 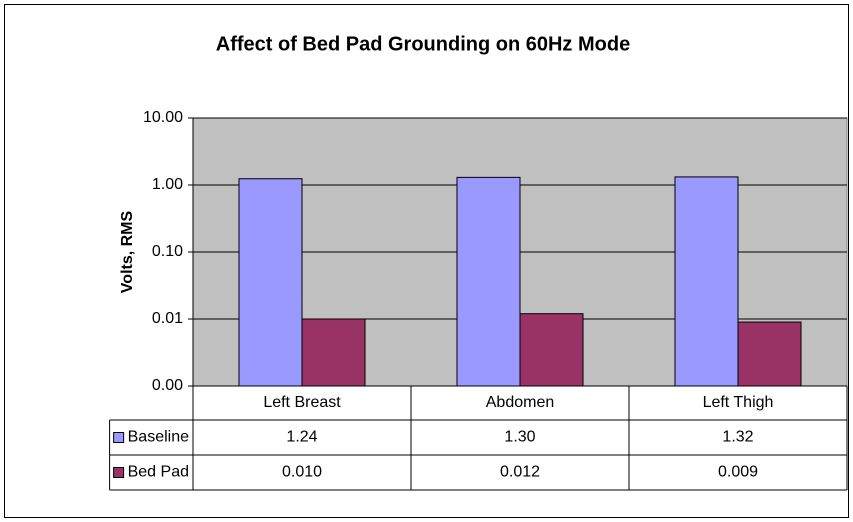 I want to click on y-tick-label: 0.01, so click(x=167, y=318).